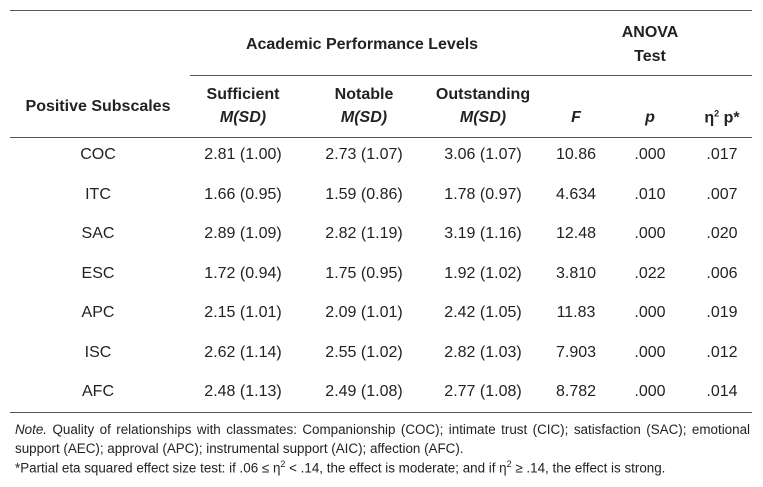 The height and width of the screenshot is (487, 763). Describe the element at coordinates (243, 154) in the screenshot. I see `table-cell: 2.81 (1.00)` at that location.